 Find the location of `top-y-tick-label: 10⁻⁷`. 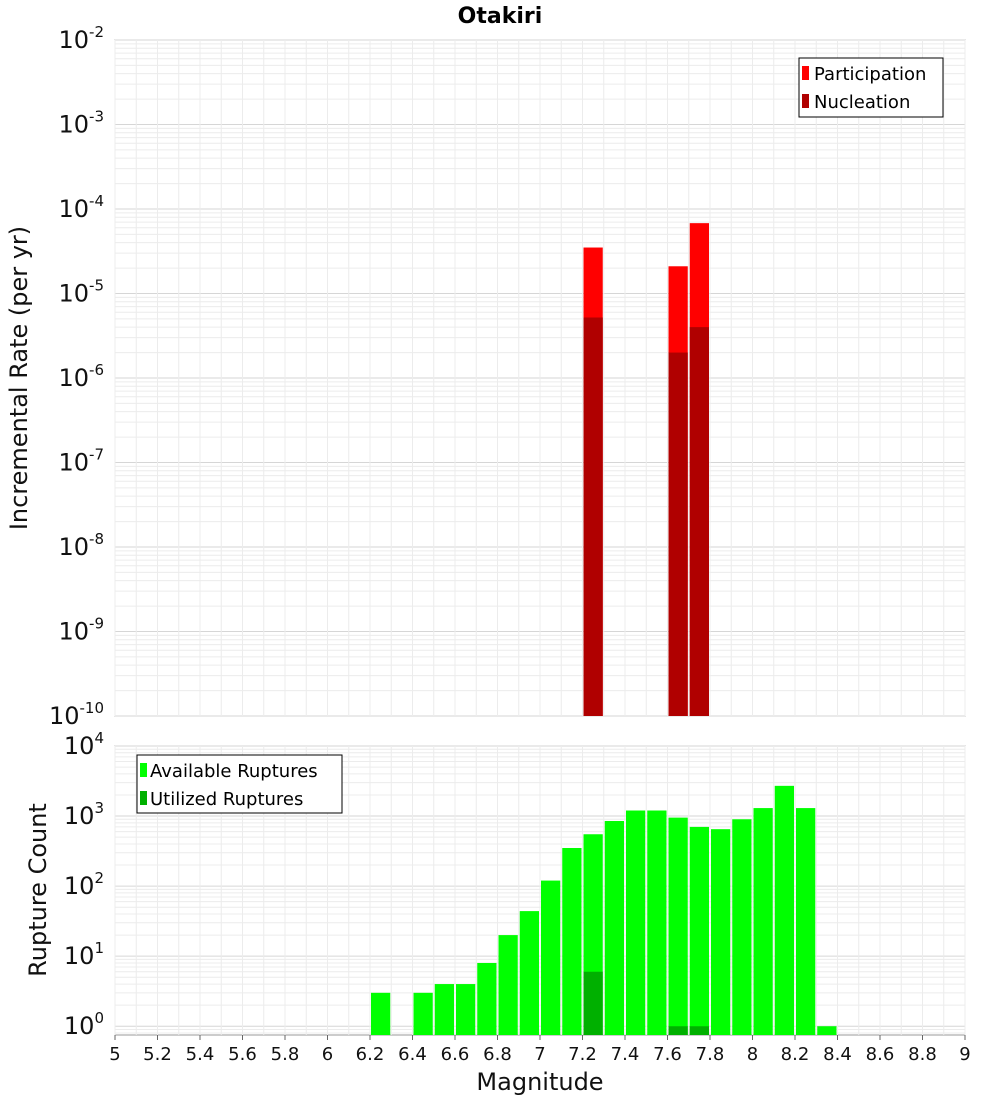

top-y-tick-label: 10⁻⁷ is located at coordinates (81, 461).